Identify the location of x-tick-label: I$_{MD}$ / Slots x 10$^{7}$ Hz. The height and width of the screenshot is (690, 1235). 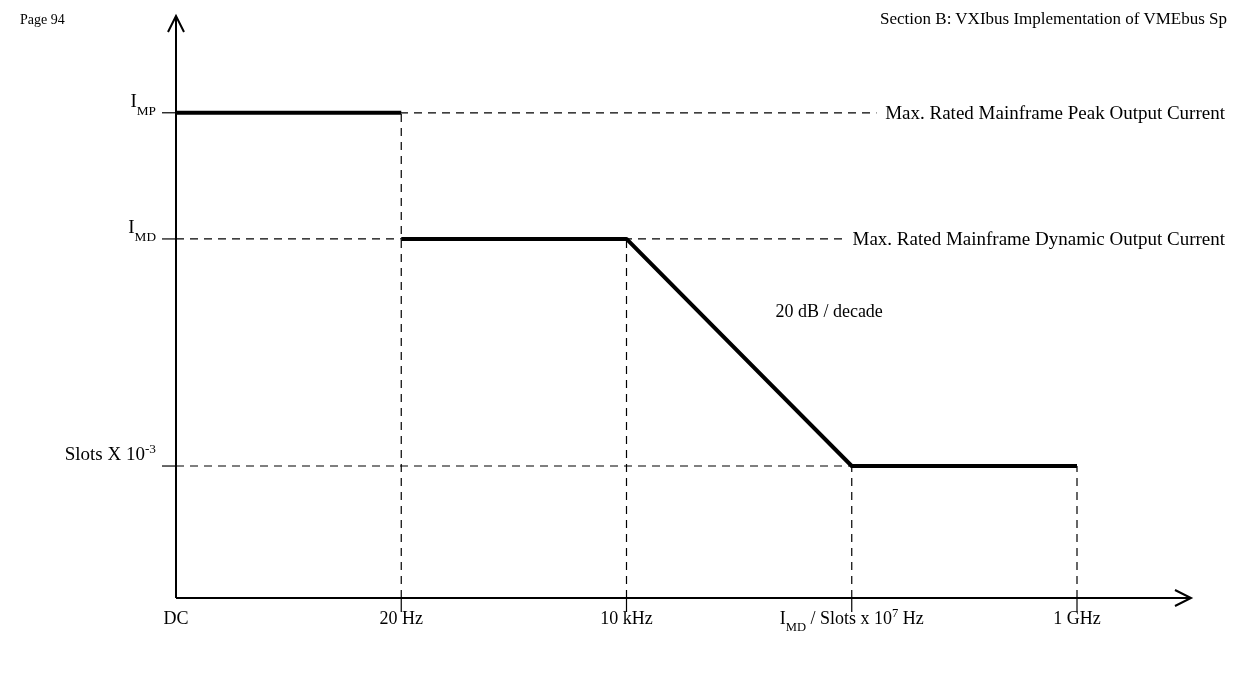
(851, 620).